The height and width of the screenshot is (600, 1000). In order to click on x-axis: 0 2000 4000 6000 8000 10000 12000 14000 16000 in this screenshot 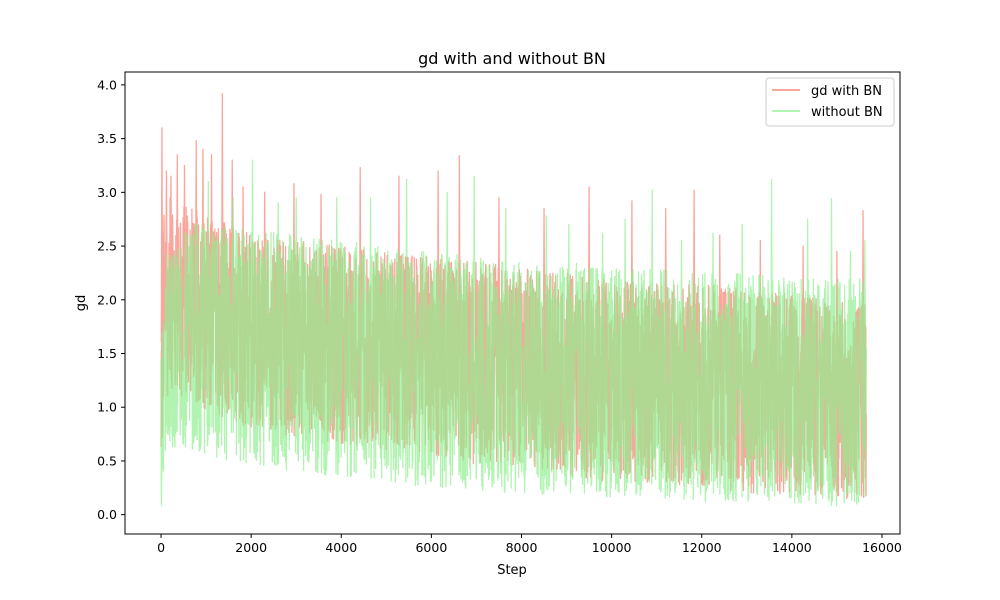, I will do `click(529, 544)`.